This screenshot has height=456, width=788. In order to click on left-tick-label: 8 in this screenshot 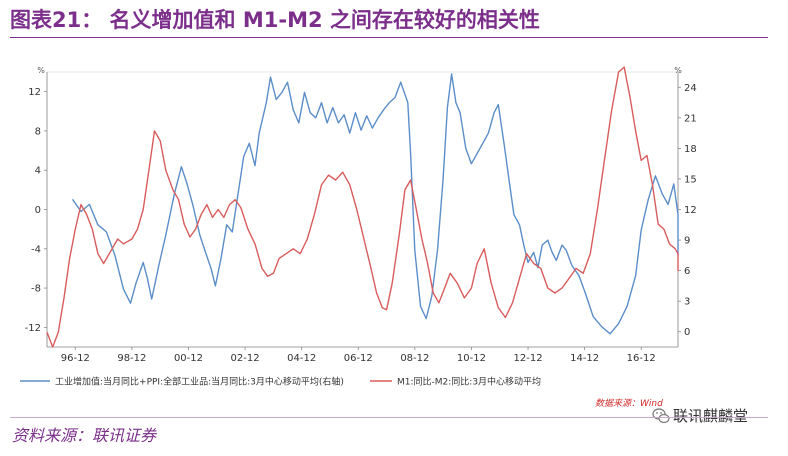, I will do `click(38, 131)`.